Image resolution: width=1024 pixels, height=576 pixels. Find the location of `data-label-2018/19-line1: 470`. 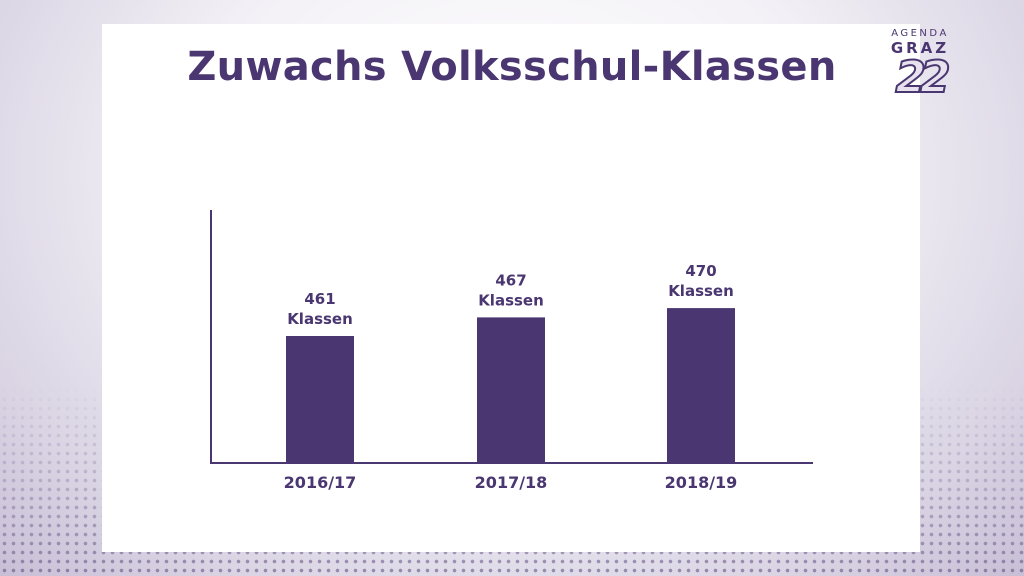

data-label-2018/19-line1: 470 is located at coordinates (700, 271).